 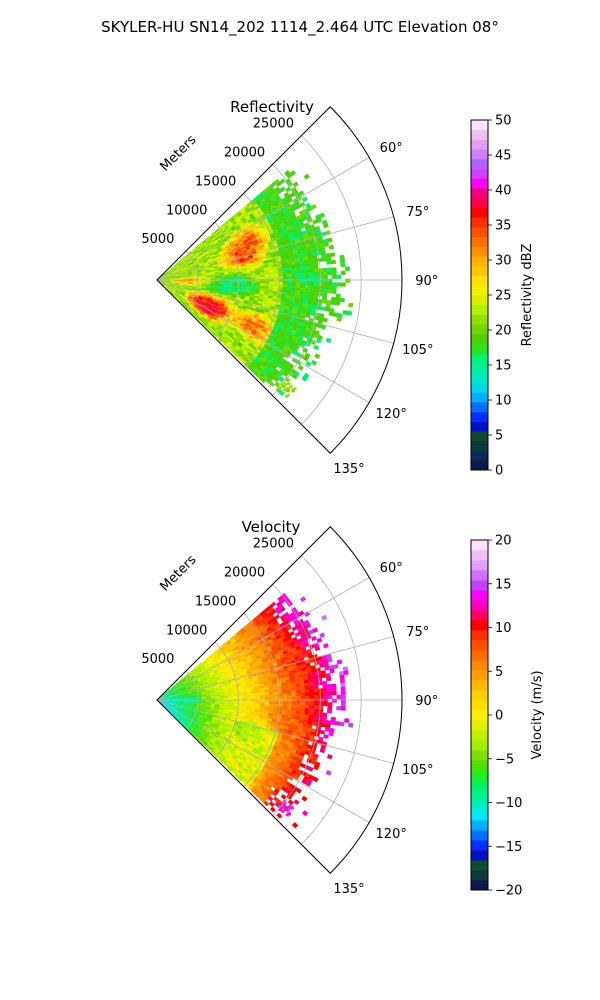 What do you see at coordinates (255, 283) in the screenshot?
I see `reflectivity-echo-field` at bounding box center [255, 283].